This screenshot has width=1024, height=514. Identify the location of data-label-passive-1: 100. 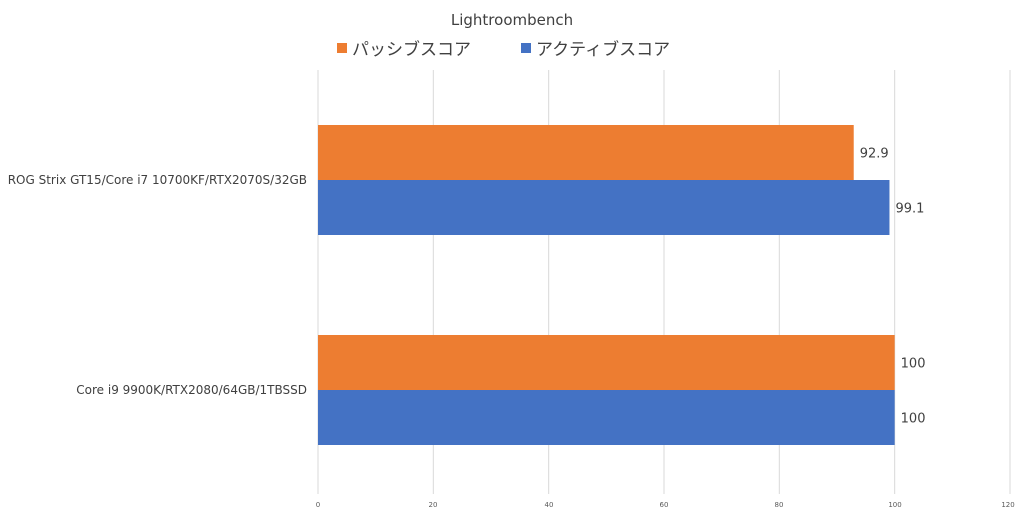
(913, 364).